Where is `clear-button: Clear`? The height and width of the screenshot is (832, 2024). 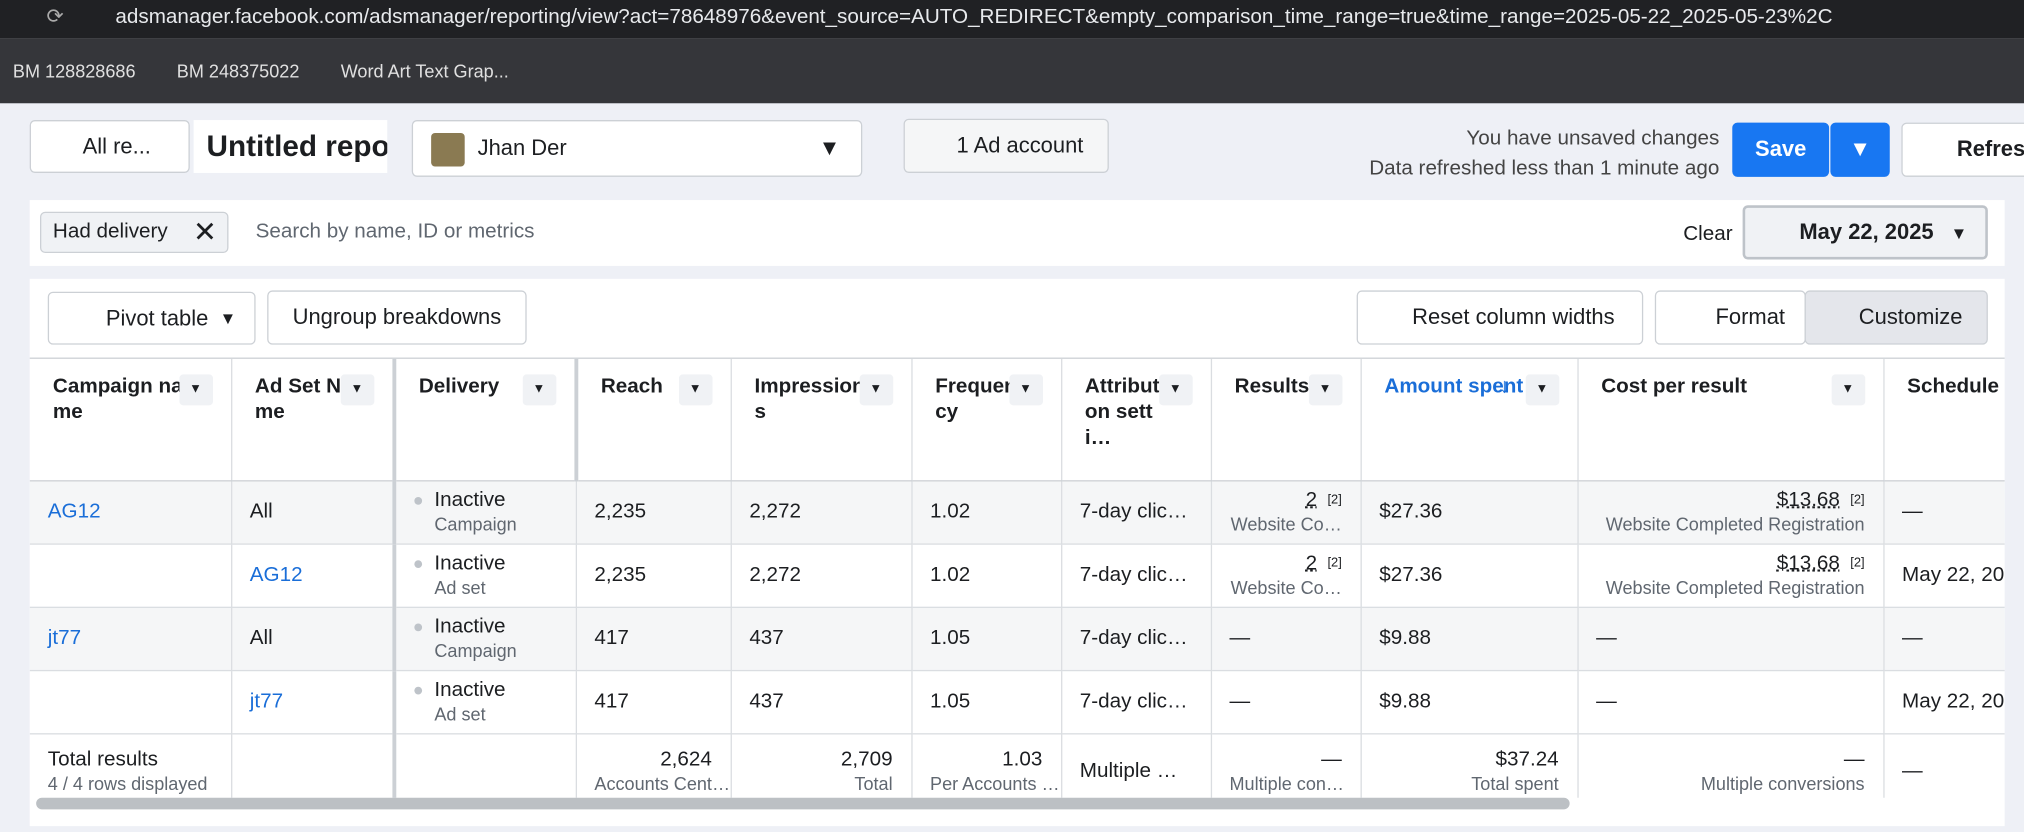
clear-button: Clear is located at coordinates (1708, 234).